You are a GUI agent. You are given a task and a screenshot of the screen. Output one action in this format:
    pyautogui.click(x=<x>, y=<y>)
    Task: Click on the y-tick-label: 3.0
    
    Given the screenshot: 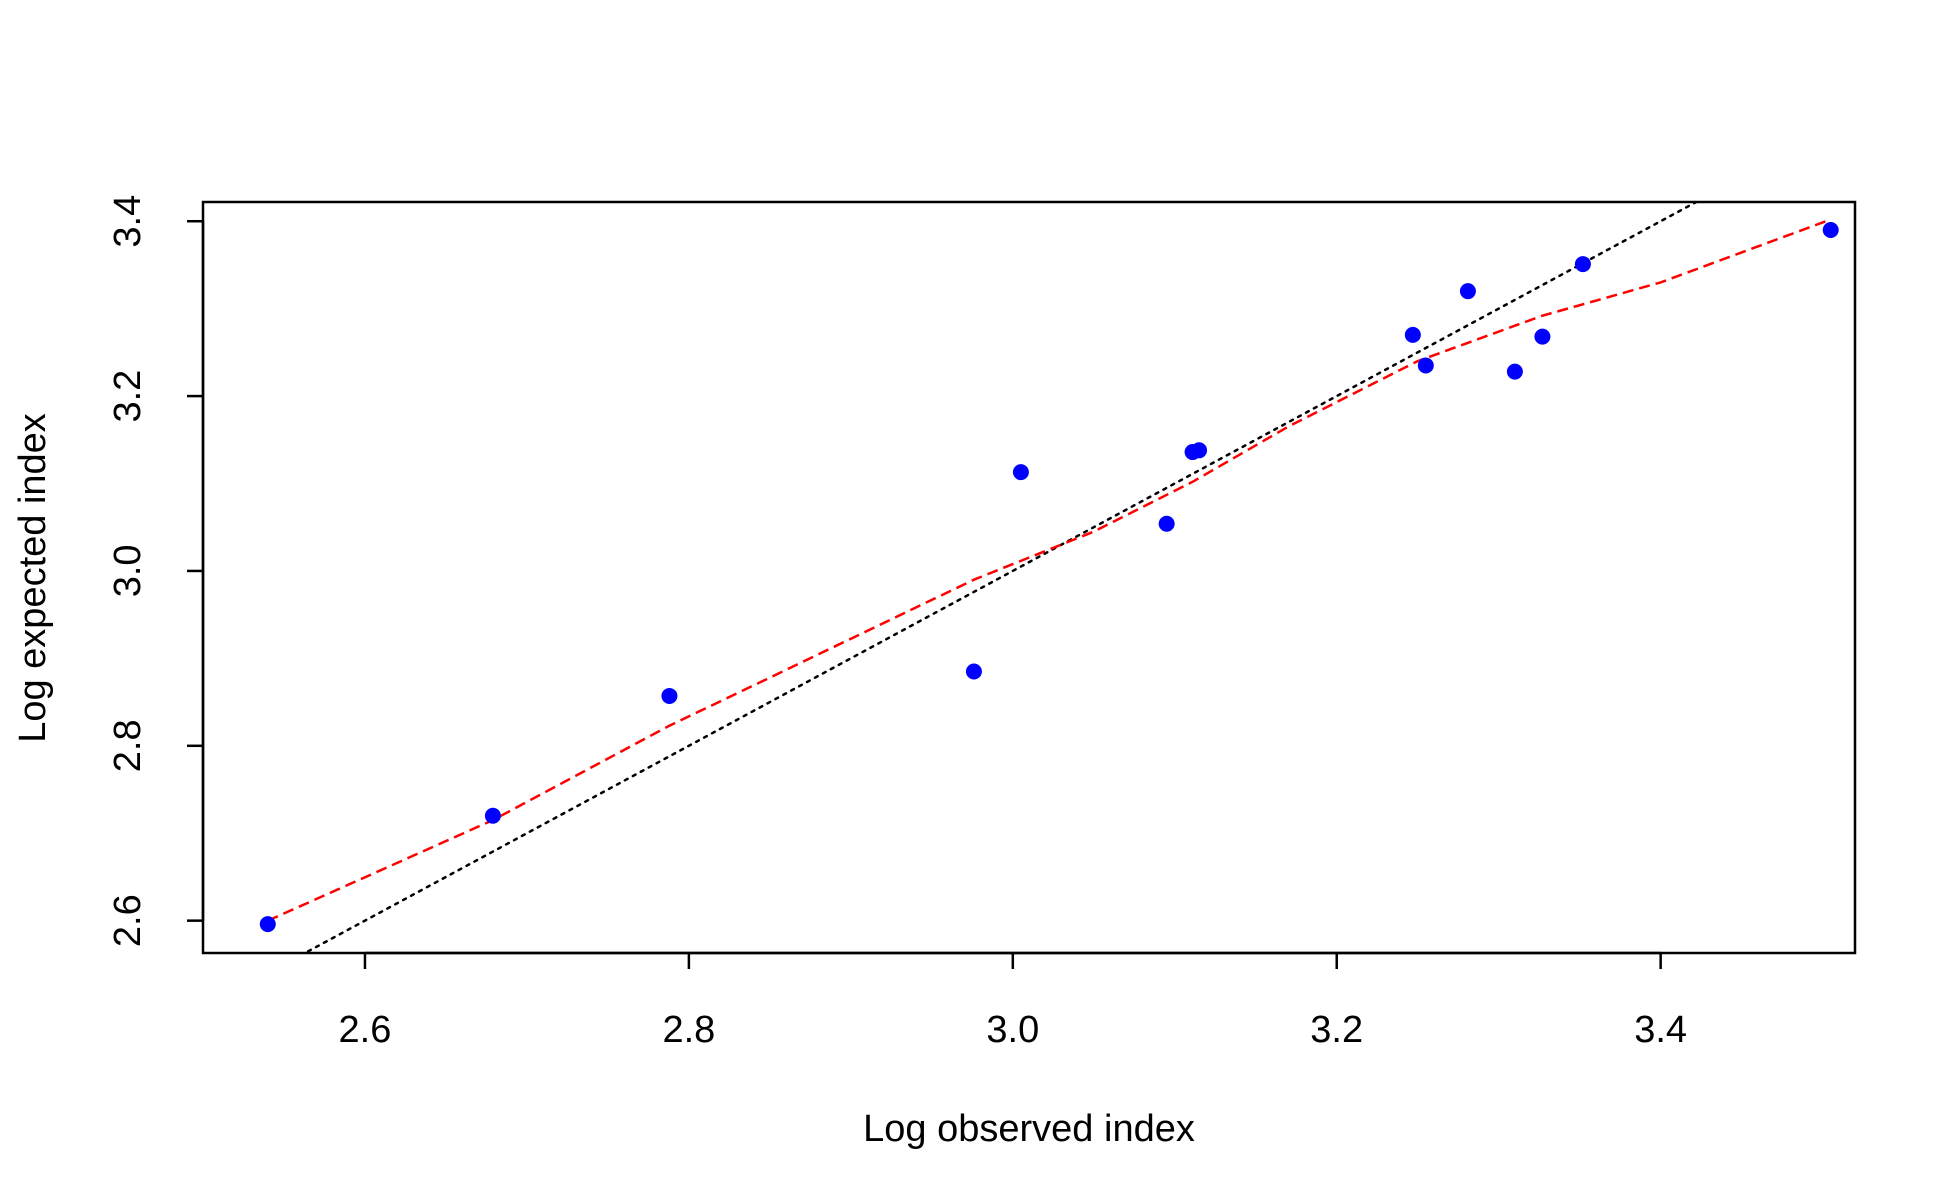 What is the action you would take?
    pyautogui.click(x=128, y=570)
    